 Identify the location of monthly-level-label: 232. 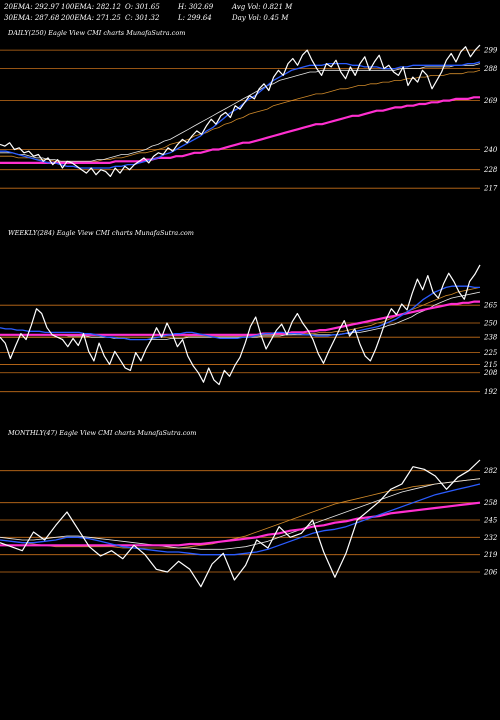
(490, 538).